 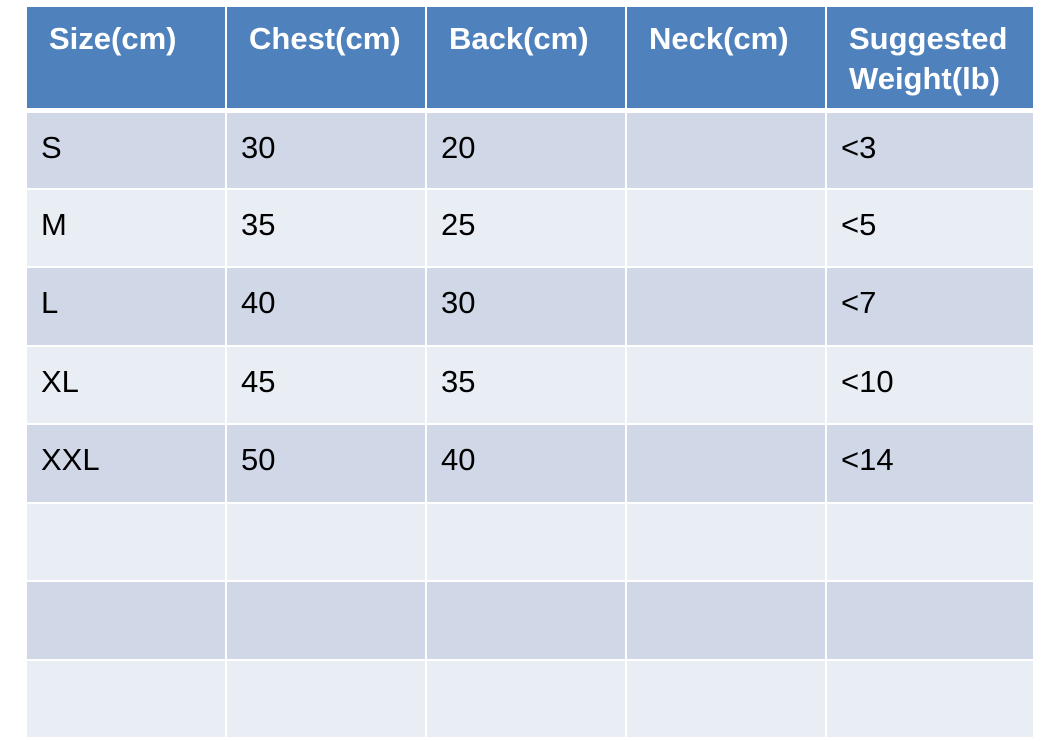 I want to click on header-back: Back(cm), so click(x=526, y=59).